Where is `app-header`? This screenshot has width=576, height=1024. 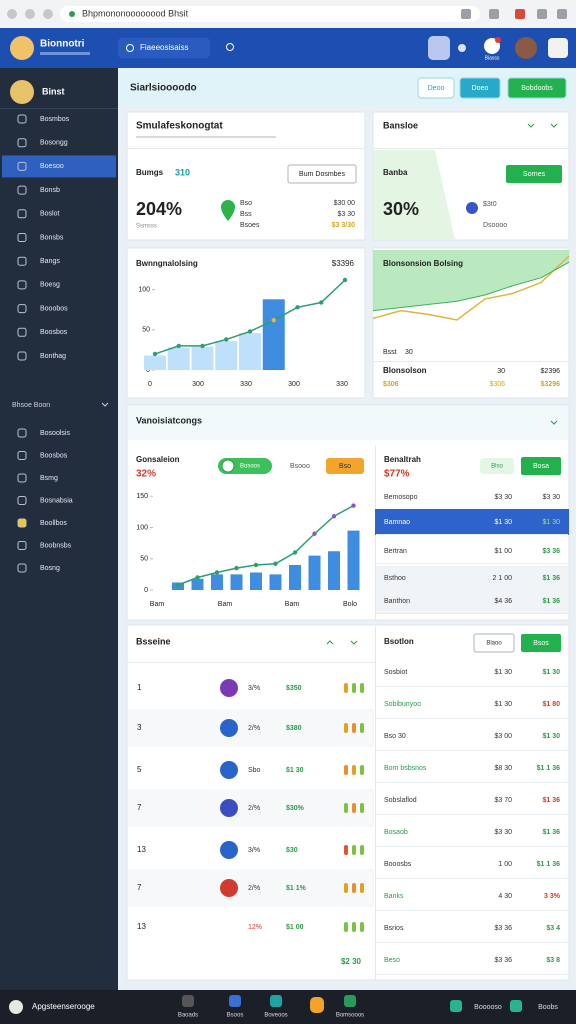
app-header is located at coordinates (288, 48).